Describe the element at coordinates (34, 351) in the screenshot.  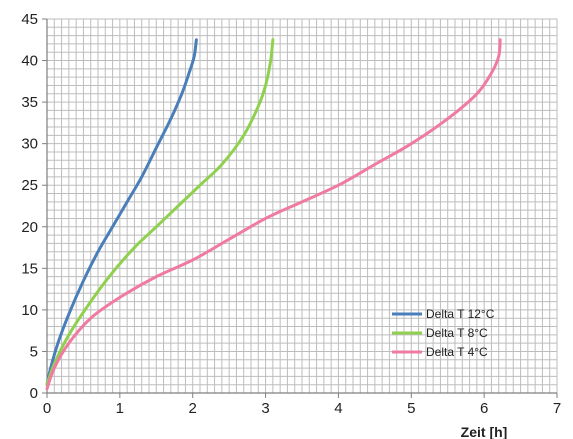
I see `y-tick-label: 5` at that location.